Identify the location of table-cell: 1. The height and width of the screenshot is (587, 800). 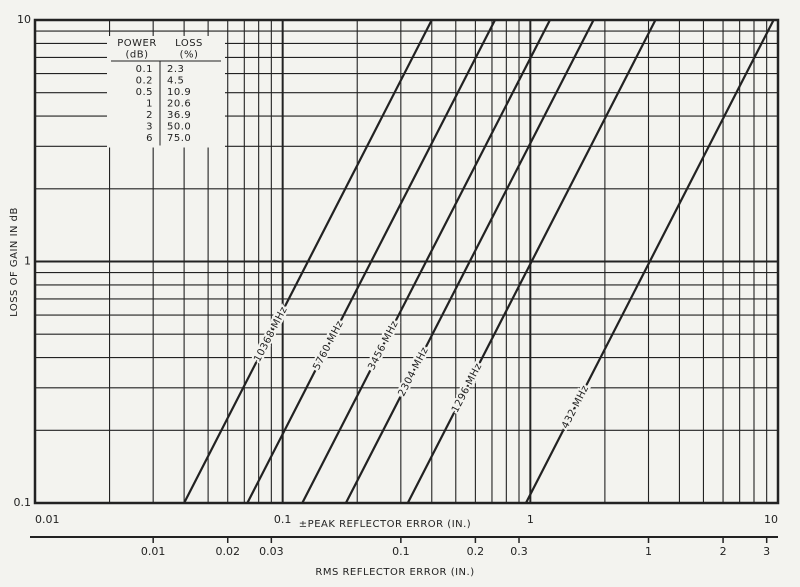
(149, 104).